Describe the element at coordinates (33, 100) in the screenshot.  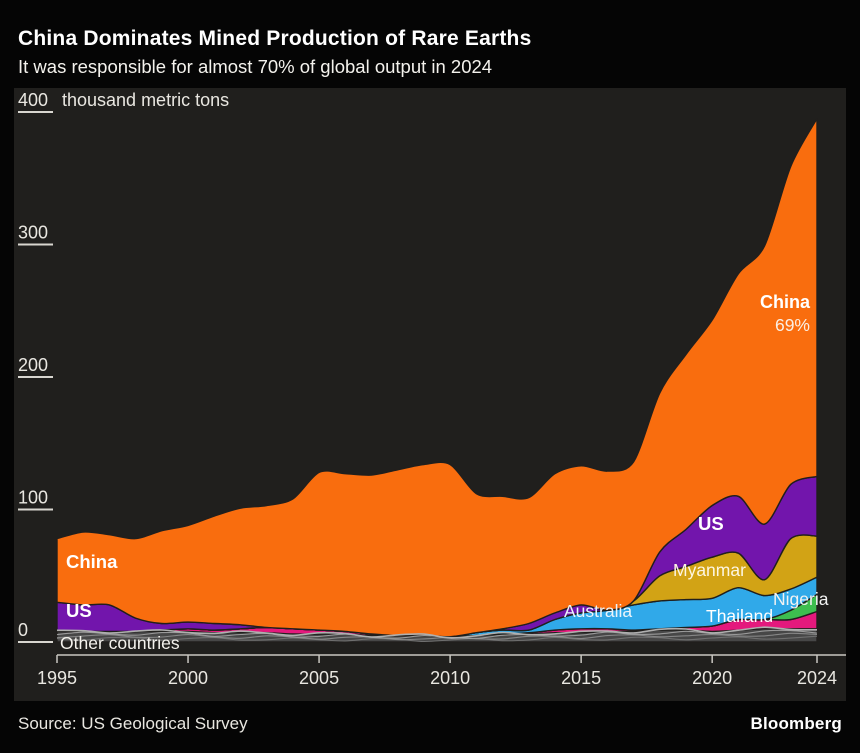
I see `y-tick-label: 400` at that location.